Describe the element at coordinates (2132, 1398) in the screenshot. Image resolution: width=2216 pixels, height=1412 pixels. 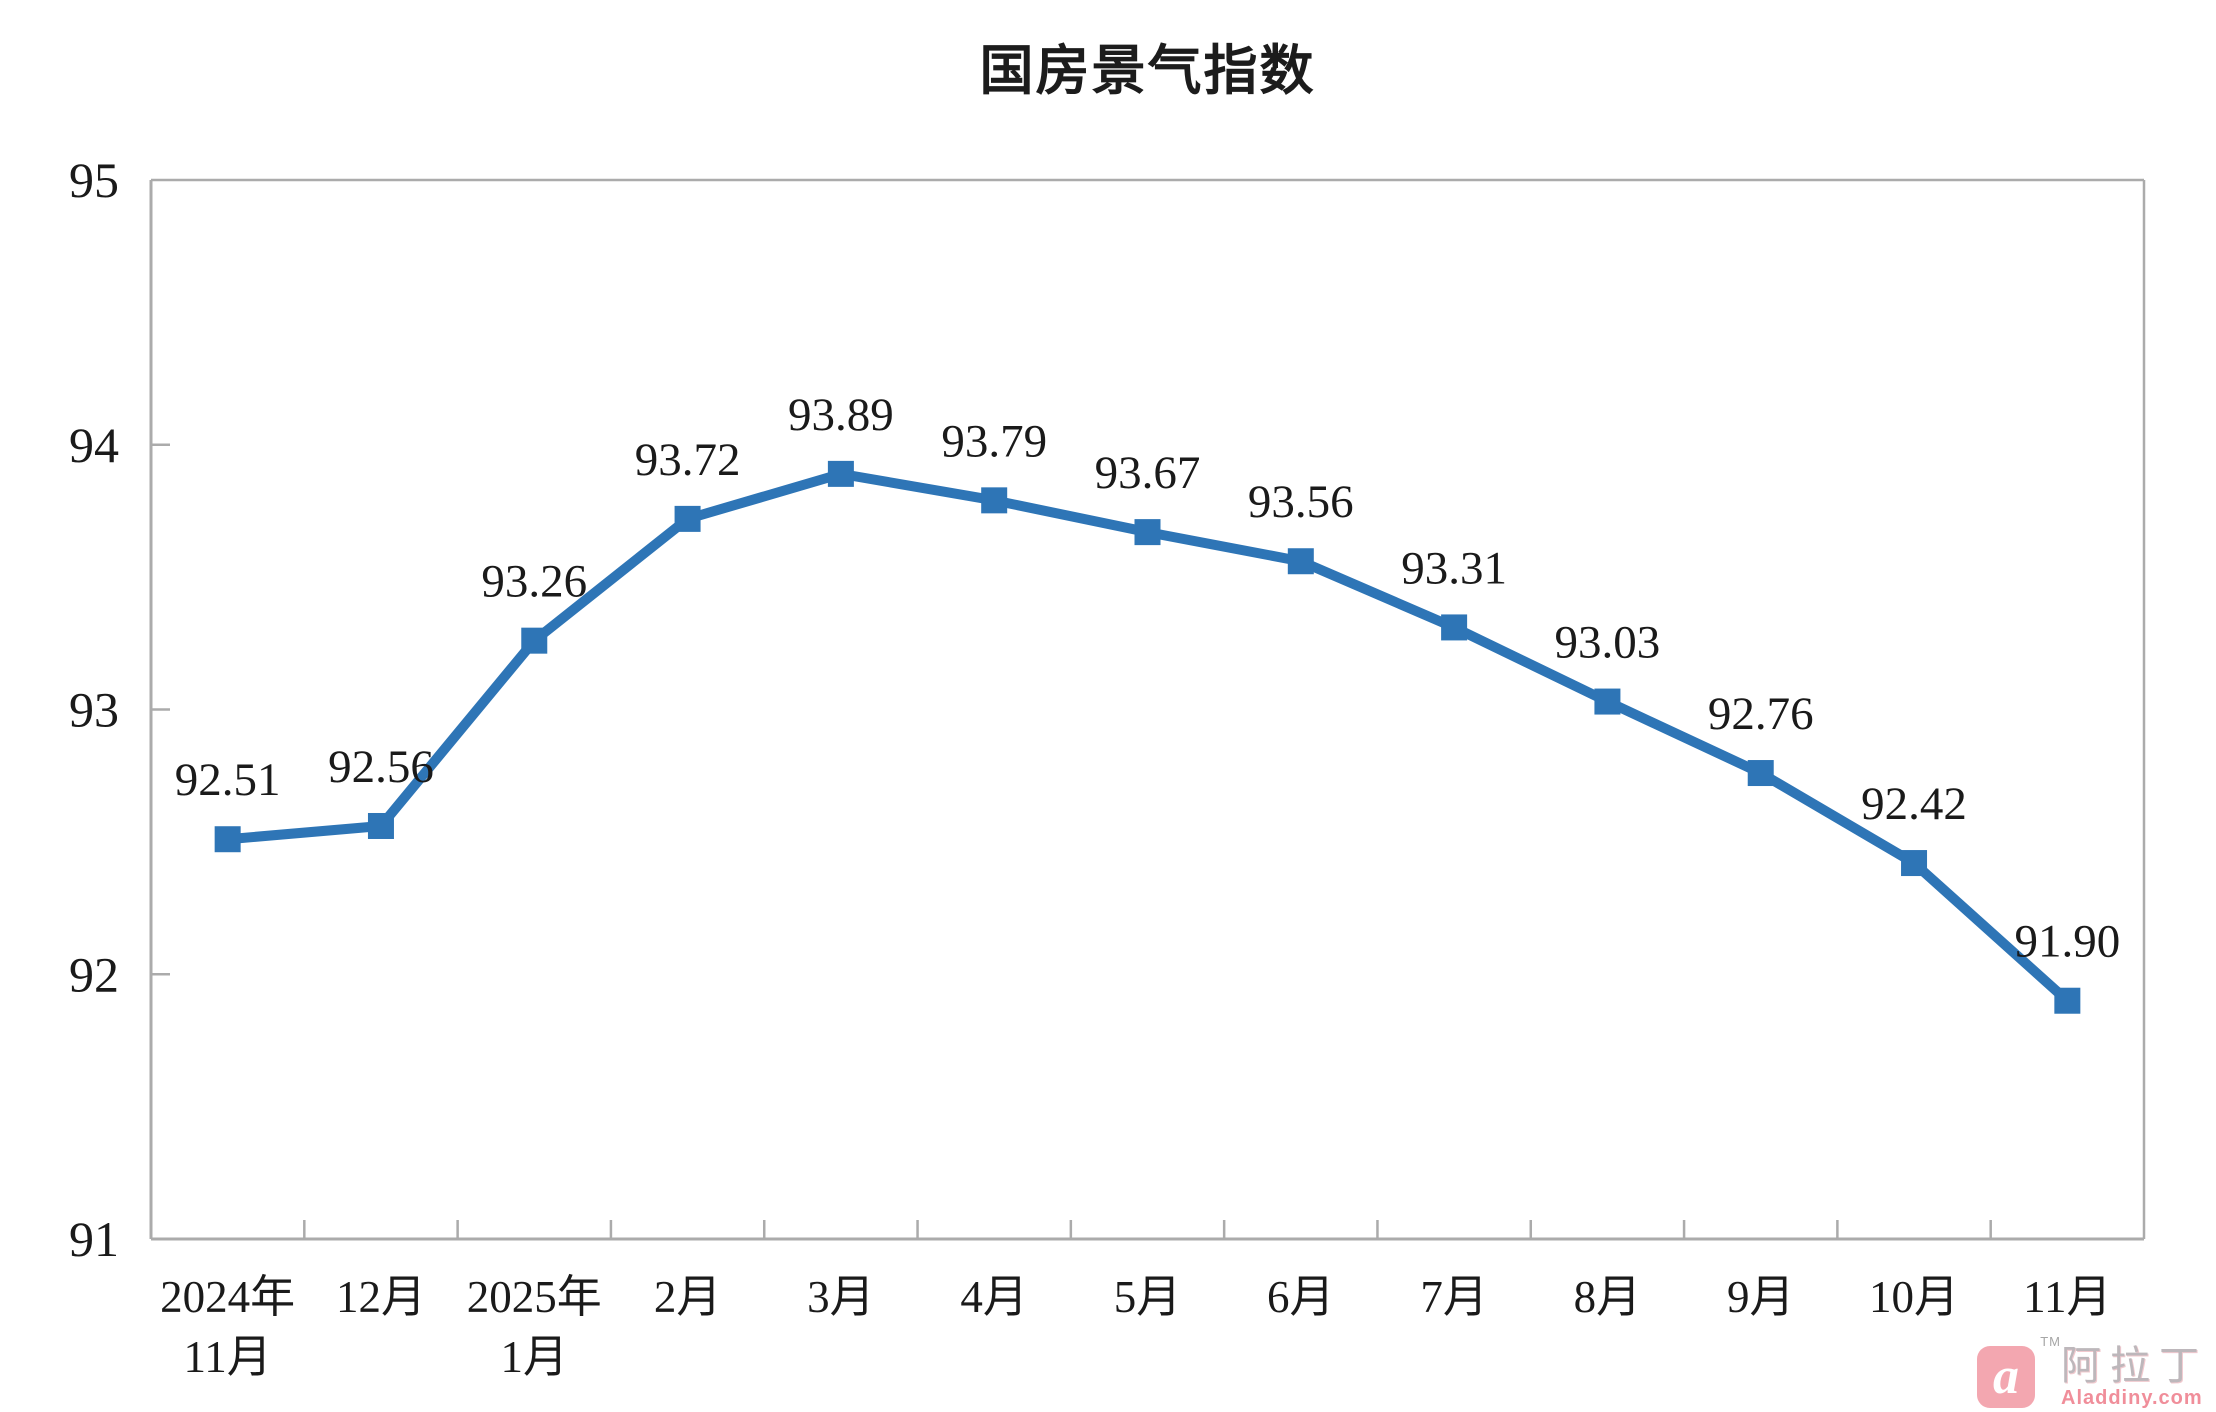
I see `watermark-brand-url: Aladdiny.com` at that location.